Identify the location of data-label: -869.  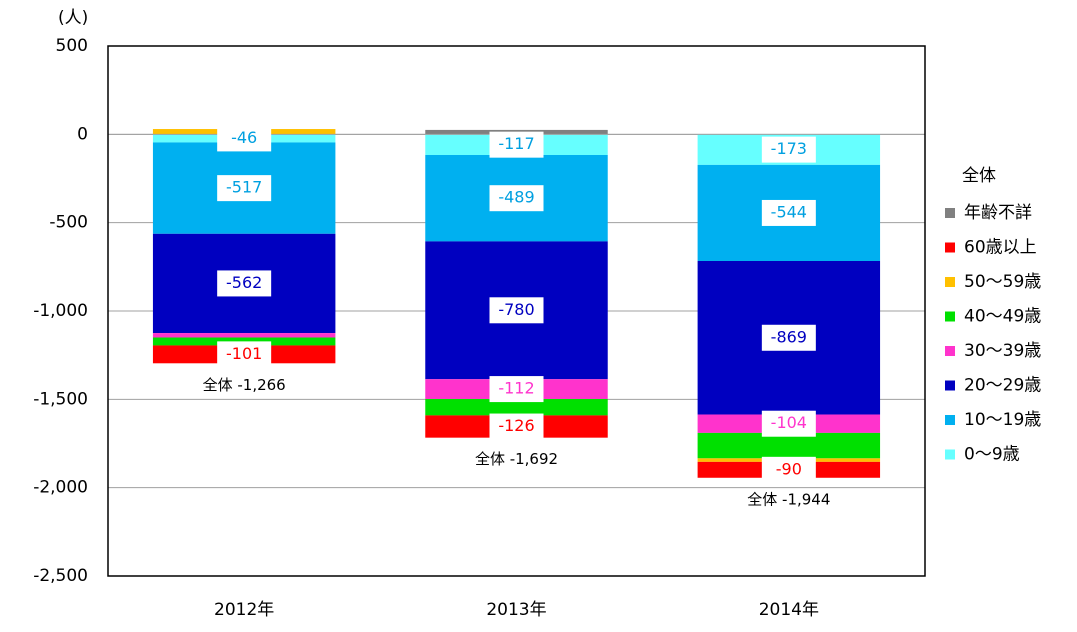
(789, 336).